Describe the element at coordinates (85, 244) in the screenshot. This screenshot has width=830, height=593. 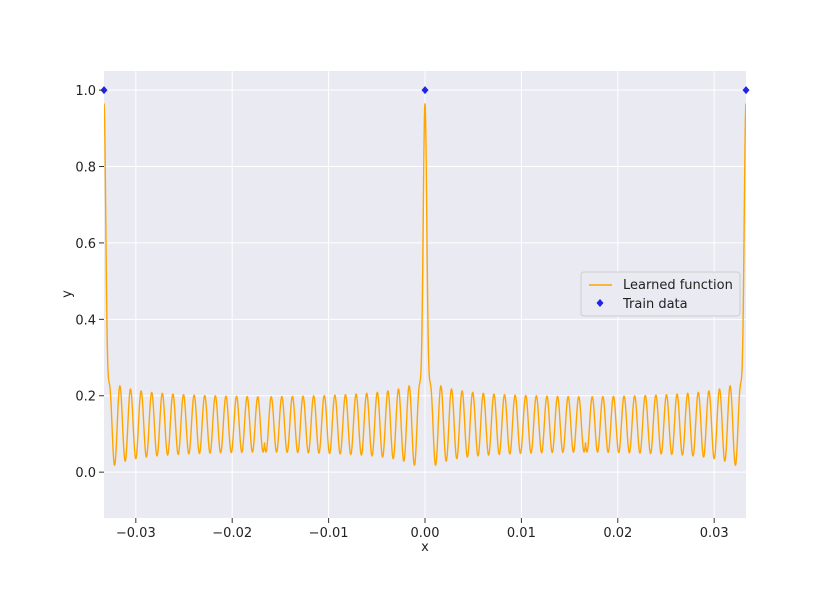
I see `y-tick-label: 0.6` at that location.